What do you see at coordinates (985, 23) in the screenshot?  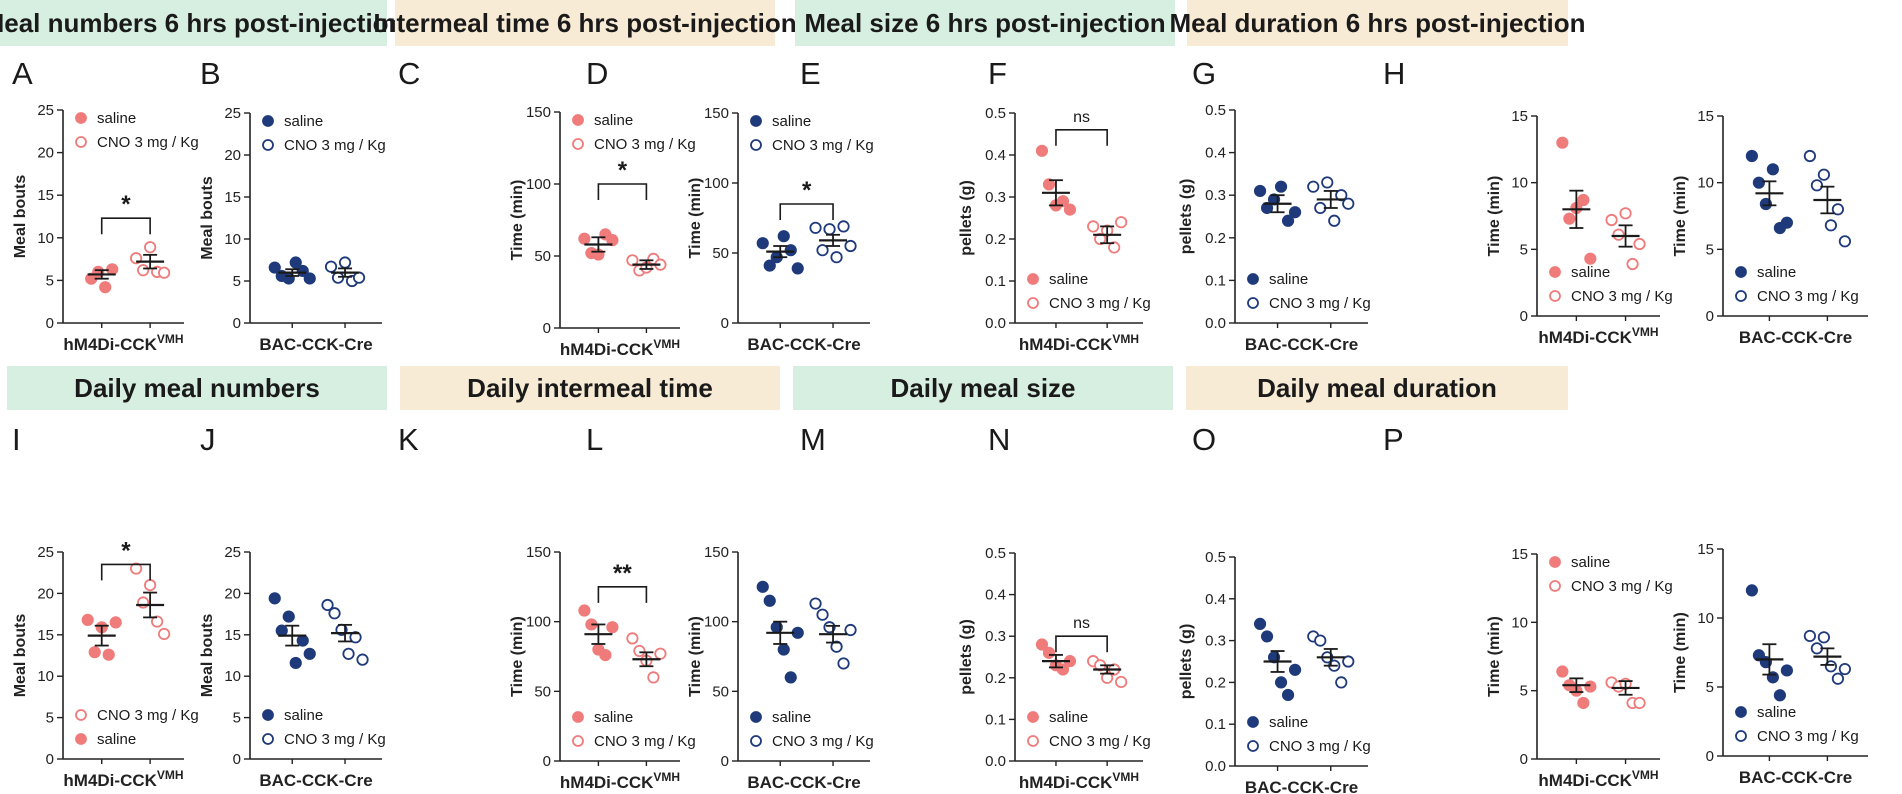 I see `header-meal-size-6h: Meal size 6 hrs post-injection` at bounding box center [985, 23].